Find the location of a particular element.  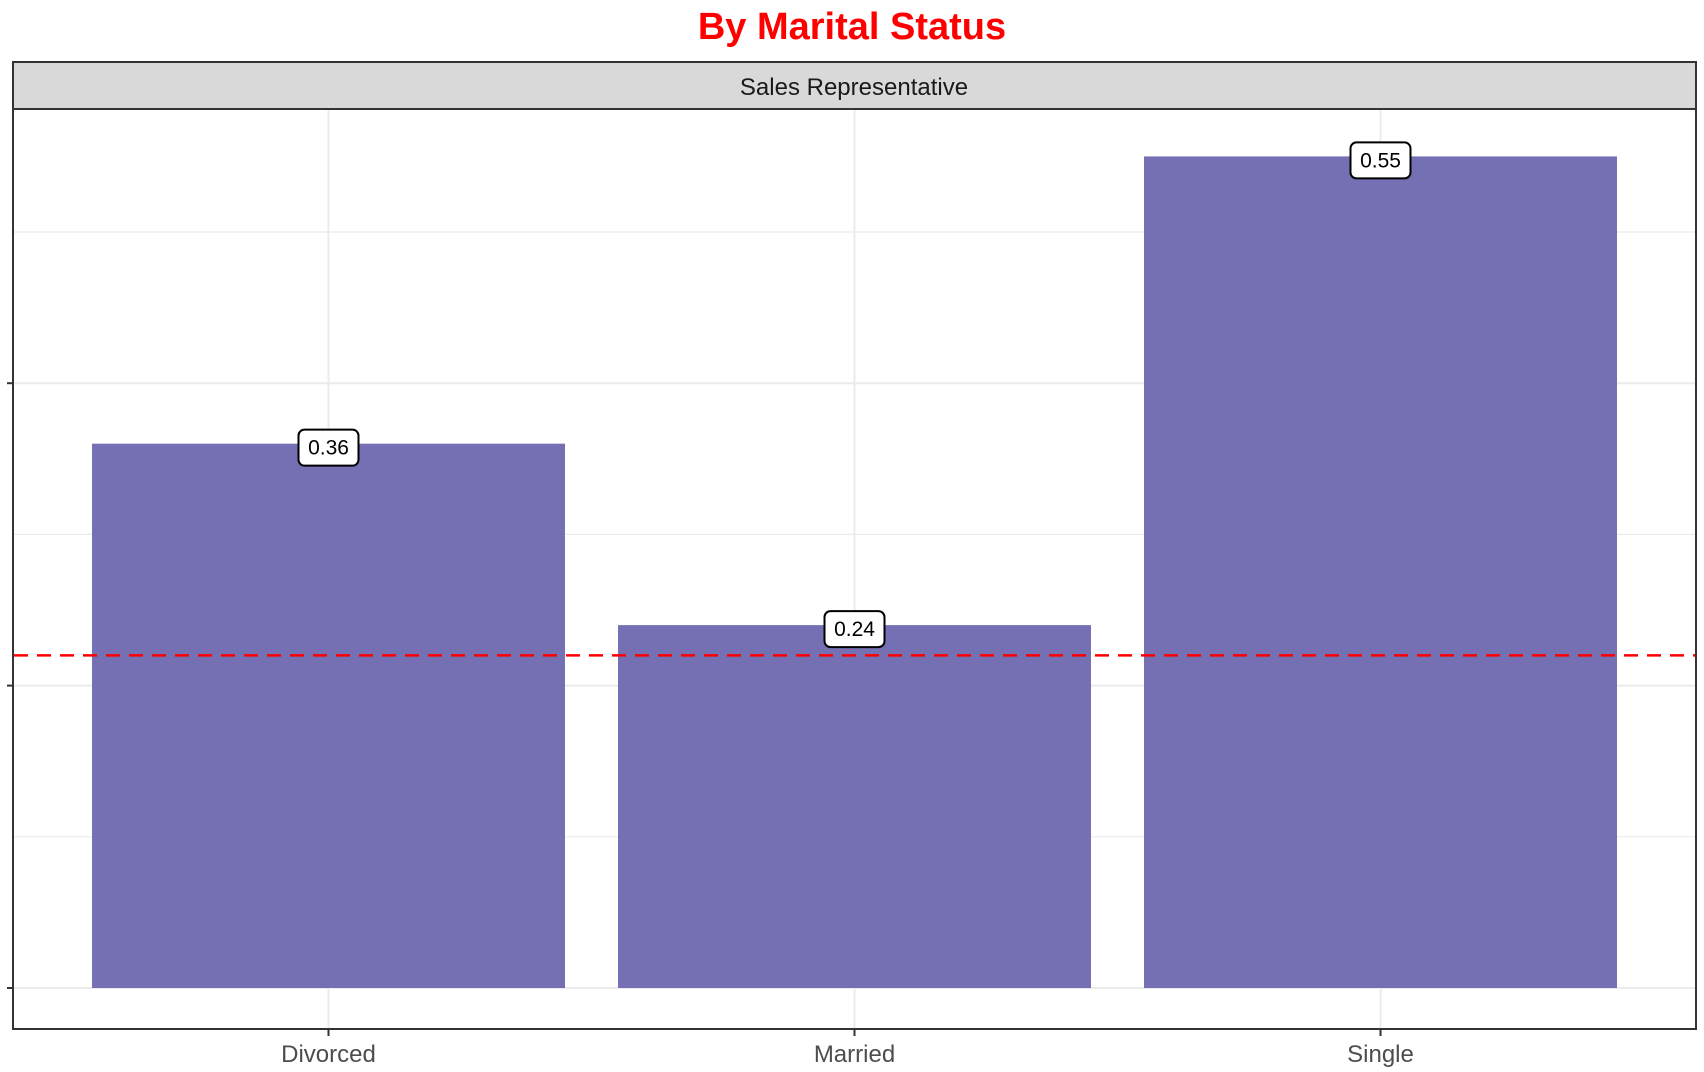

facet-strip is located at coordinates (854, 85).